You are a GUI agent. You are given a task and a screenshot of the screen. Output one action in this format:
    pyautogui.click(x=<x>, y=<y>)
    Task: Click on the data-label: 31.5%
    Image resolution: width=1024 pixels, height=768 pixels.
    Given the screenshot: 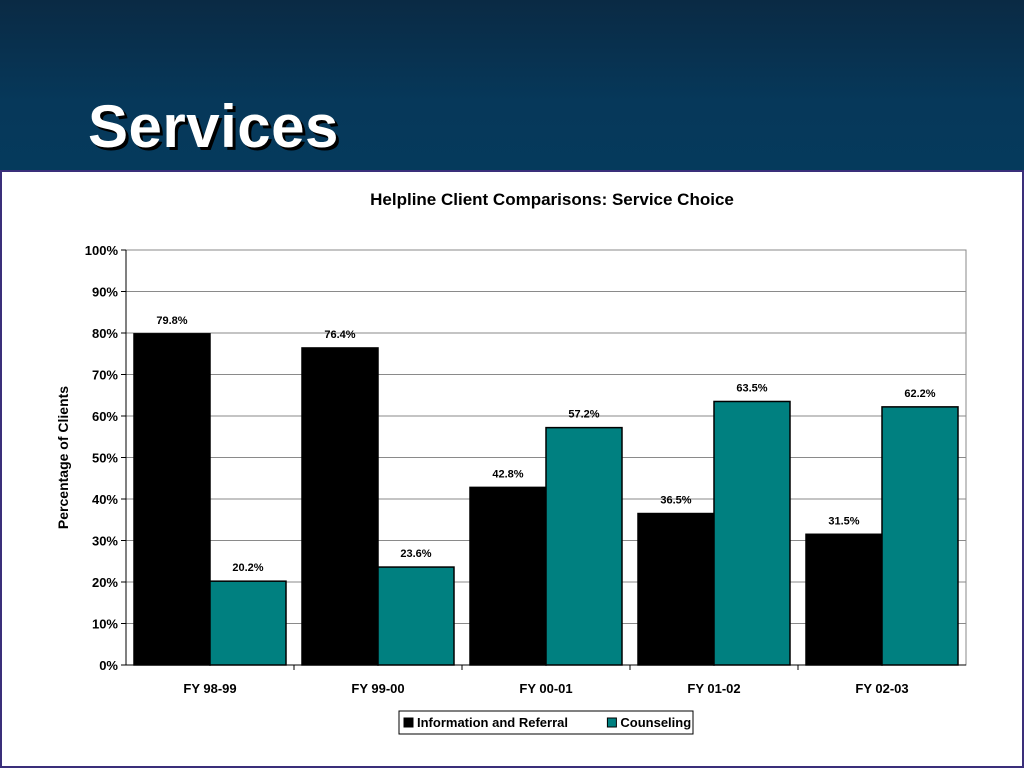 What is the action you would take?
    pyautogui.click(x=843, y=521)
    